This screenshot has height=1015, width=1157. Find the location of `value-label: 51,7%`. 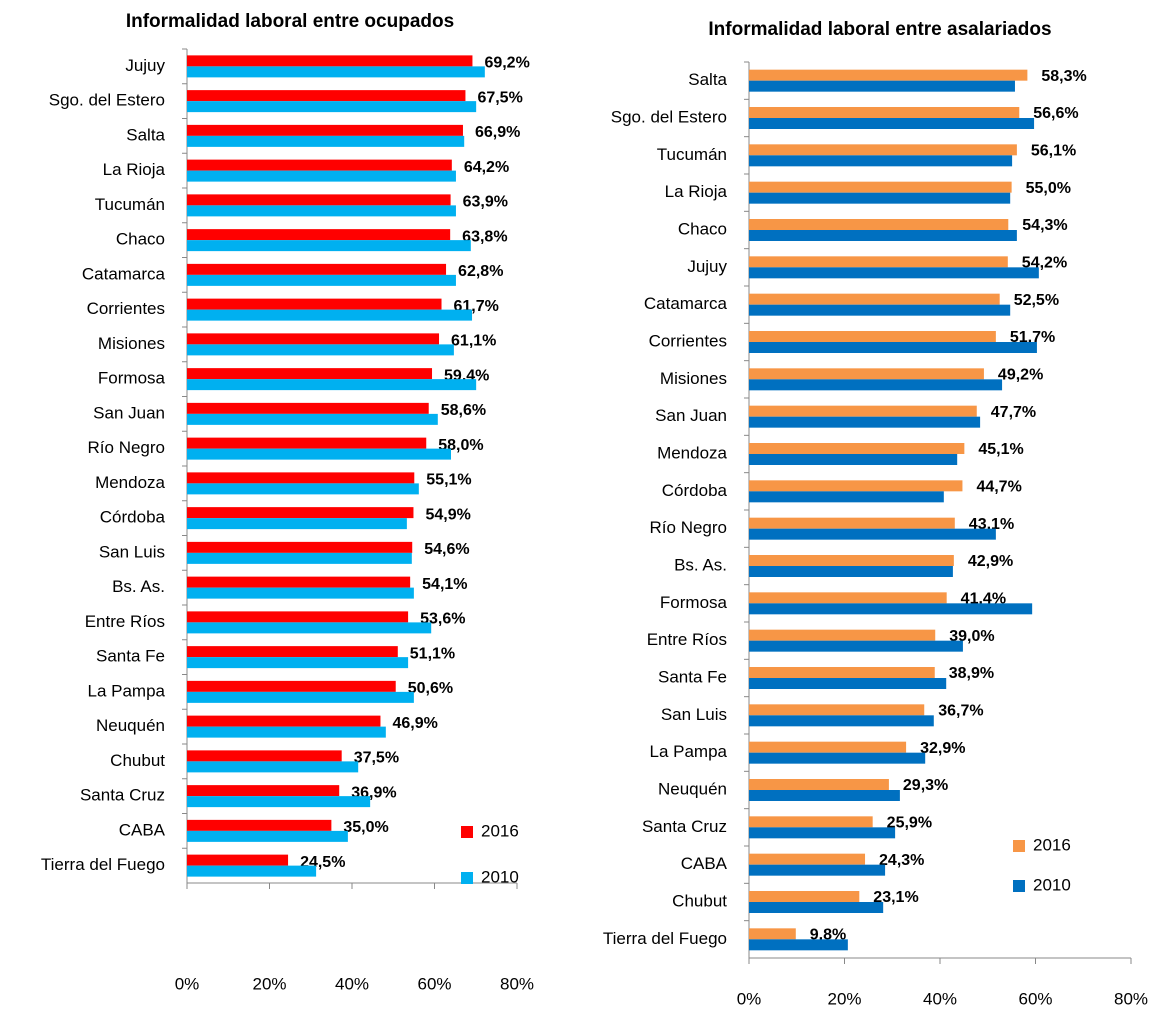

value-label: 51,7% is located at coordinates (1032, 337).